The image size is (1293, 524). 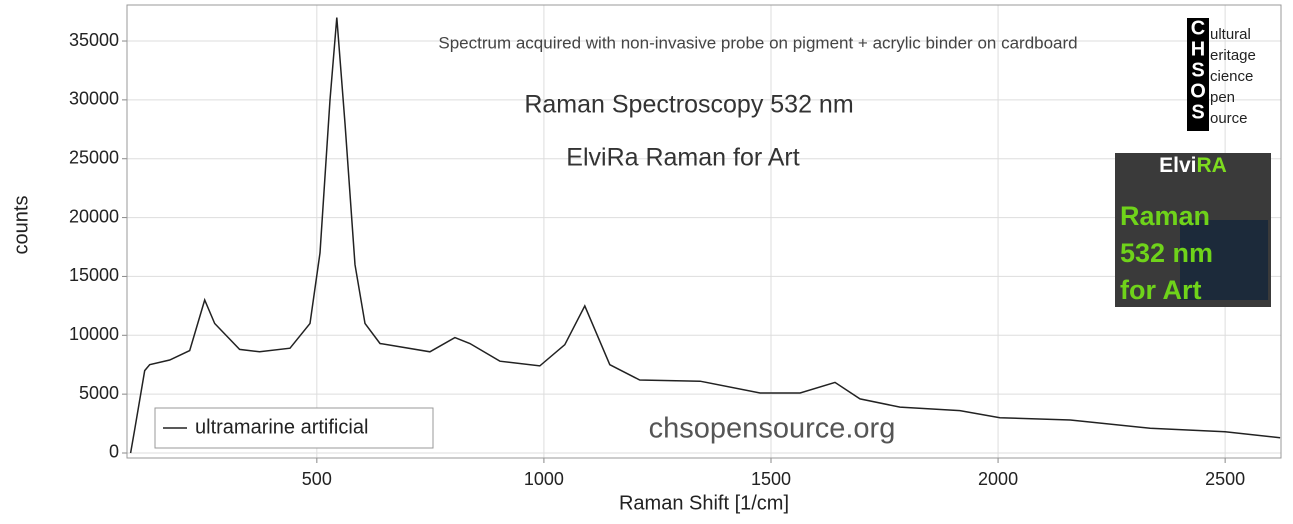 What do you see at coordinates (1177, 165) in the screenshot?
I see `badge-title-part: Elvi` at bounding box center [1177, 165].